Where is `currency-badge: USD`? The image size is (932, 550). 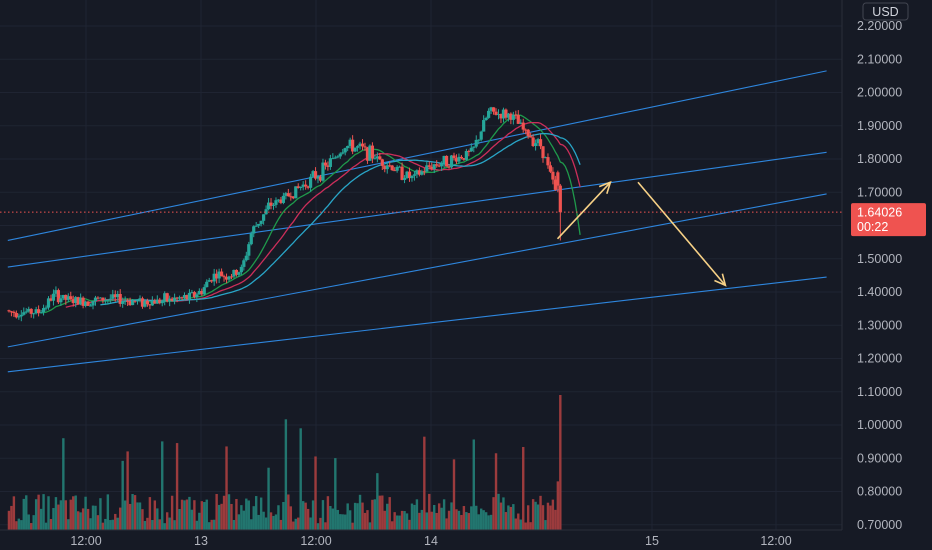
currency-badge: USD is located at coordinates (885, 11).